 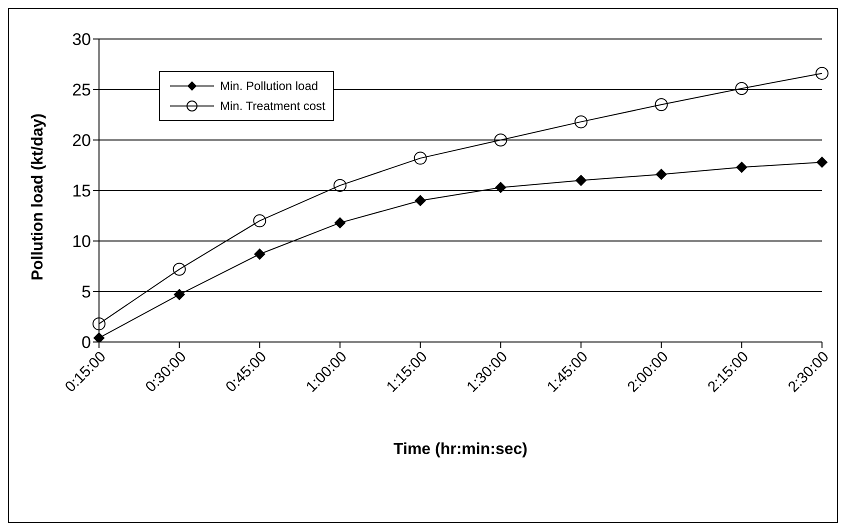 What do you see at coordinates (38, 196) in the screenshot?
I see `y-axis-title: Pollution load (kt/day)` at bounding box center [38, 196].